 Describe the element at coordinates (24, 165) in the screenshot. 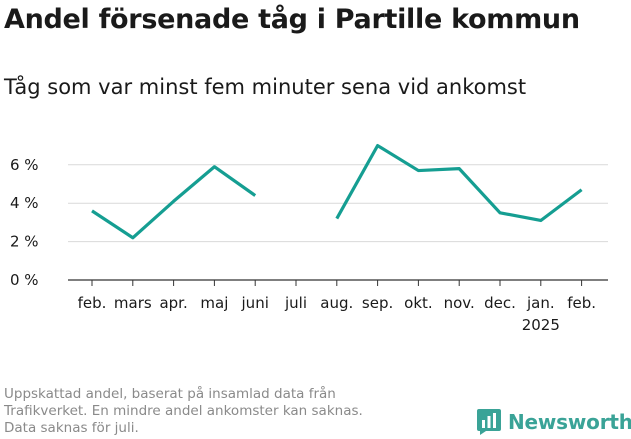

I see `y-tick-label: 6 %` at that location.